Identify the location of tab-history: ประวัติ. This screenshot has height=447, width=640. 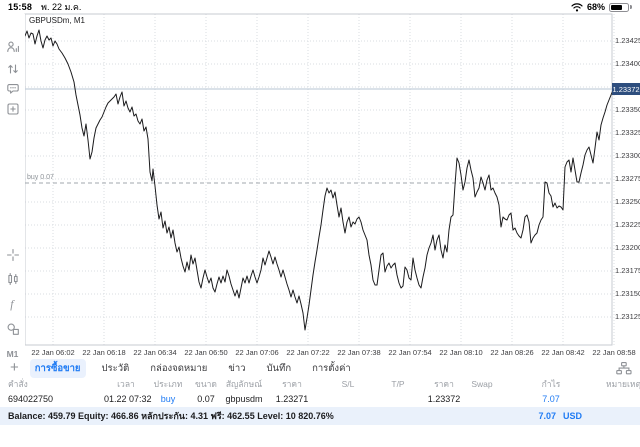
(115, 368).